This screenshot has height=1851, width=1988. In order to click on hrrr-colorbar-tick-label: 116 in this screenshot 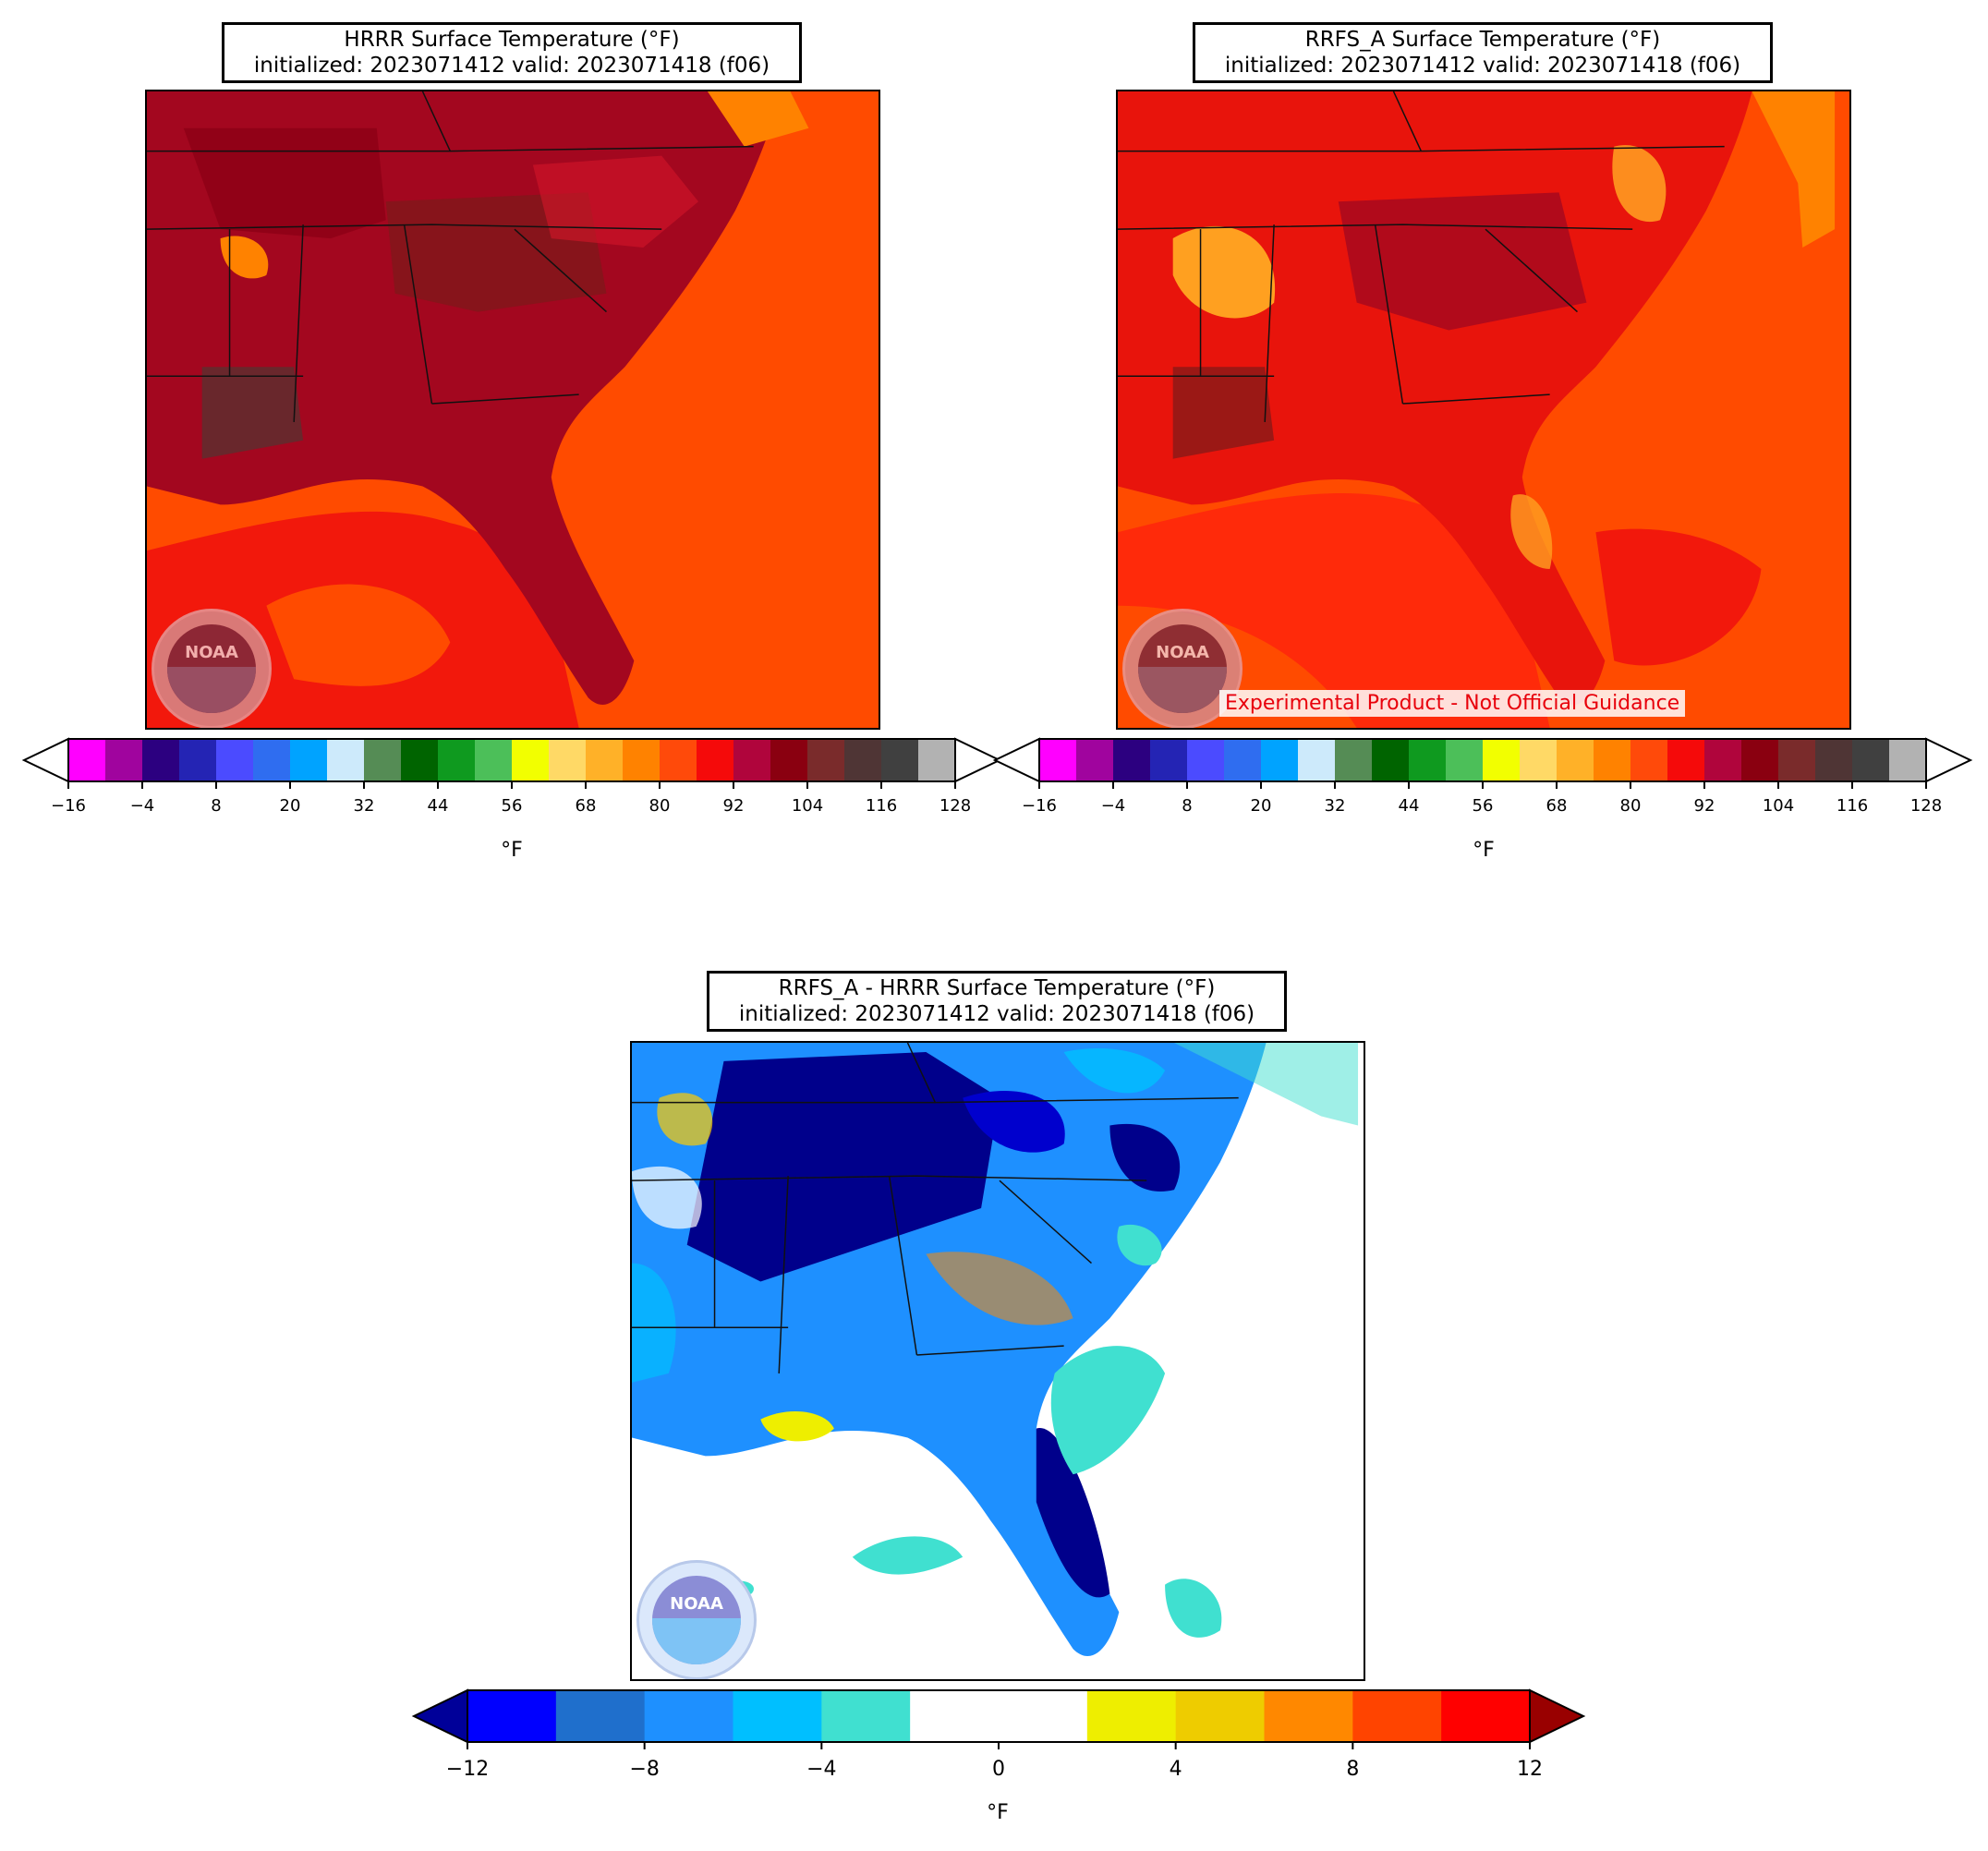, I will do `click(881, 806)`.